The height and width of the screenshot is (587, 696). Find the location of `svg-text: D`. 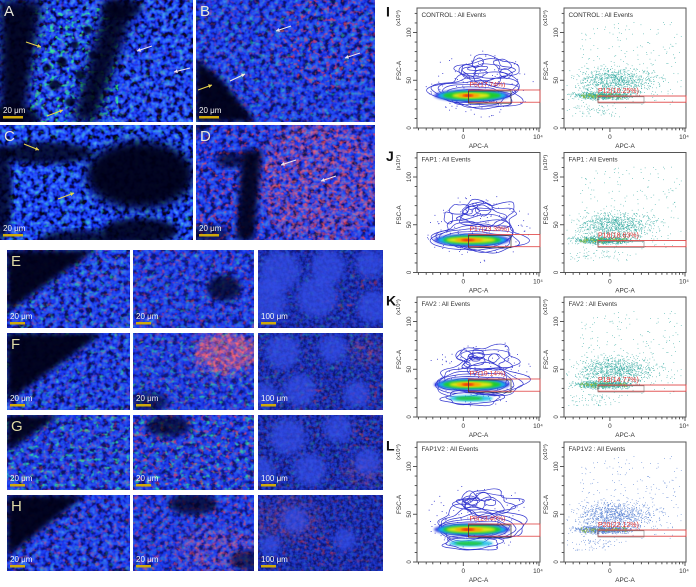

svg-text: D is located at coordinates (205, 136).